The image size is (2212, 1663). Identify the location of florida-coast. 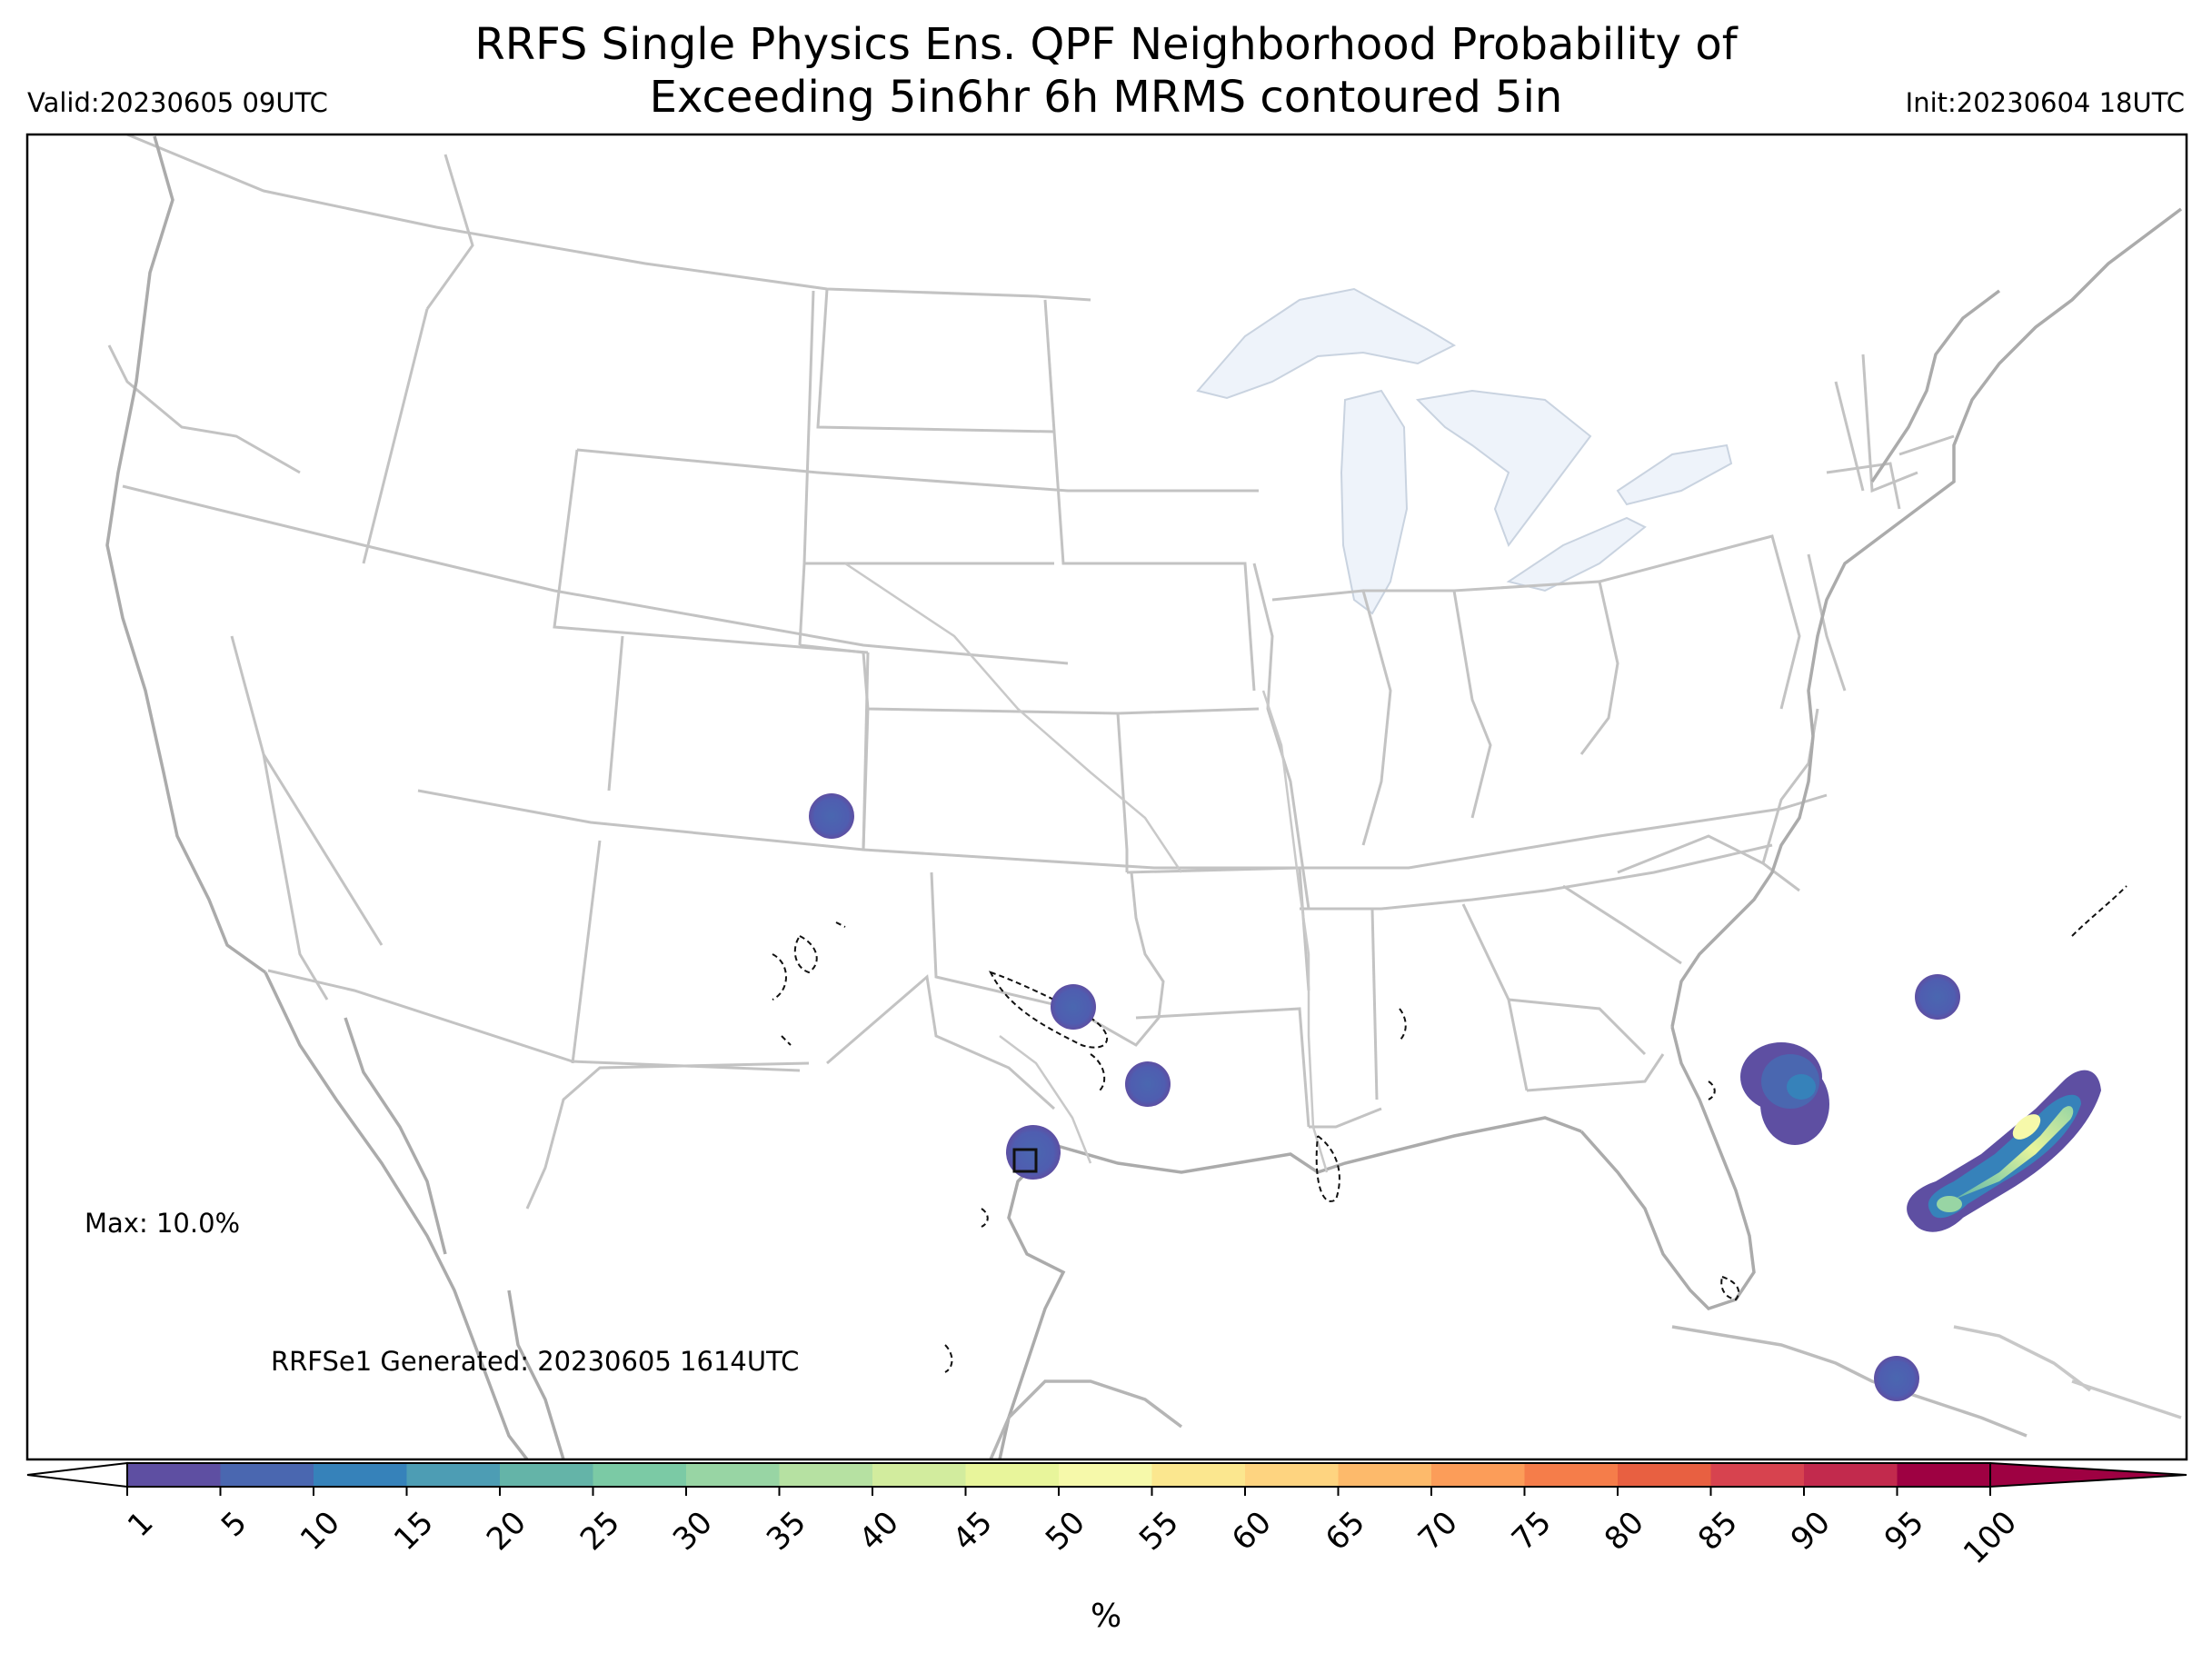
(1668, 1168).